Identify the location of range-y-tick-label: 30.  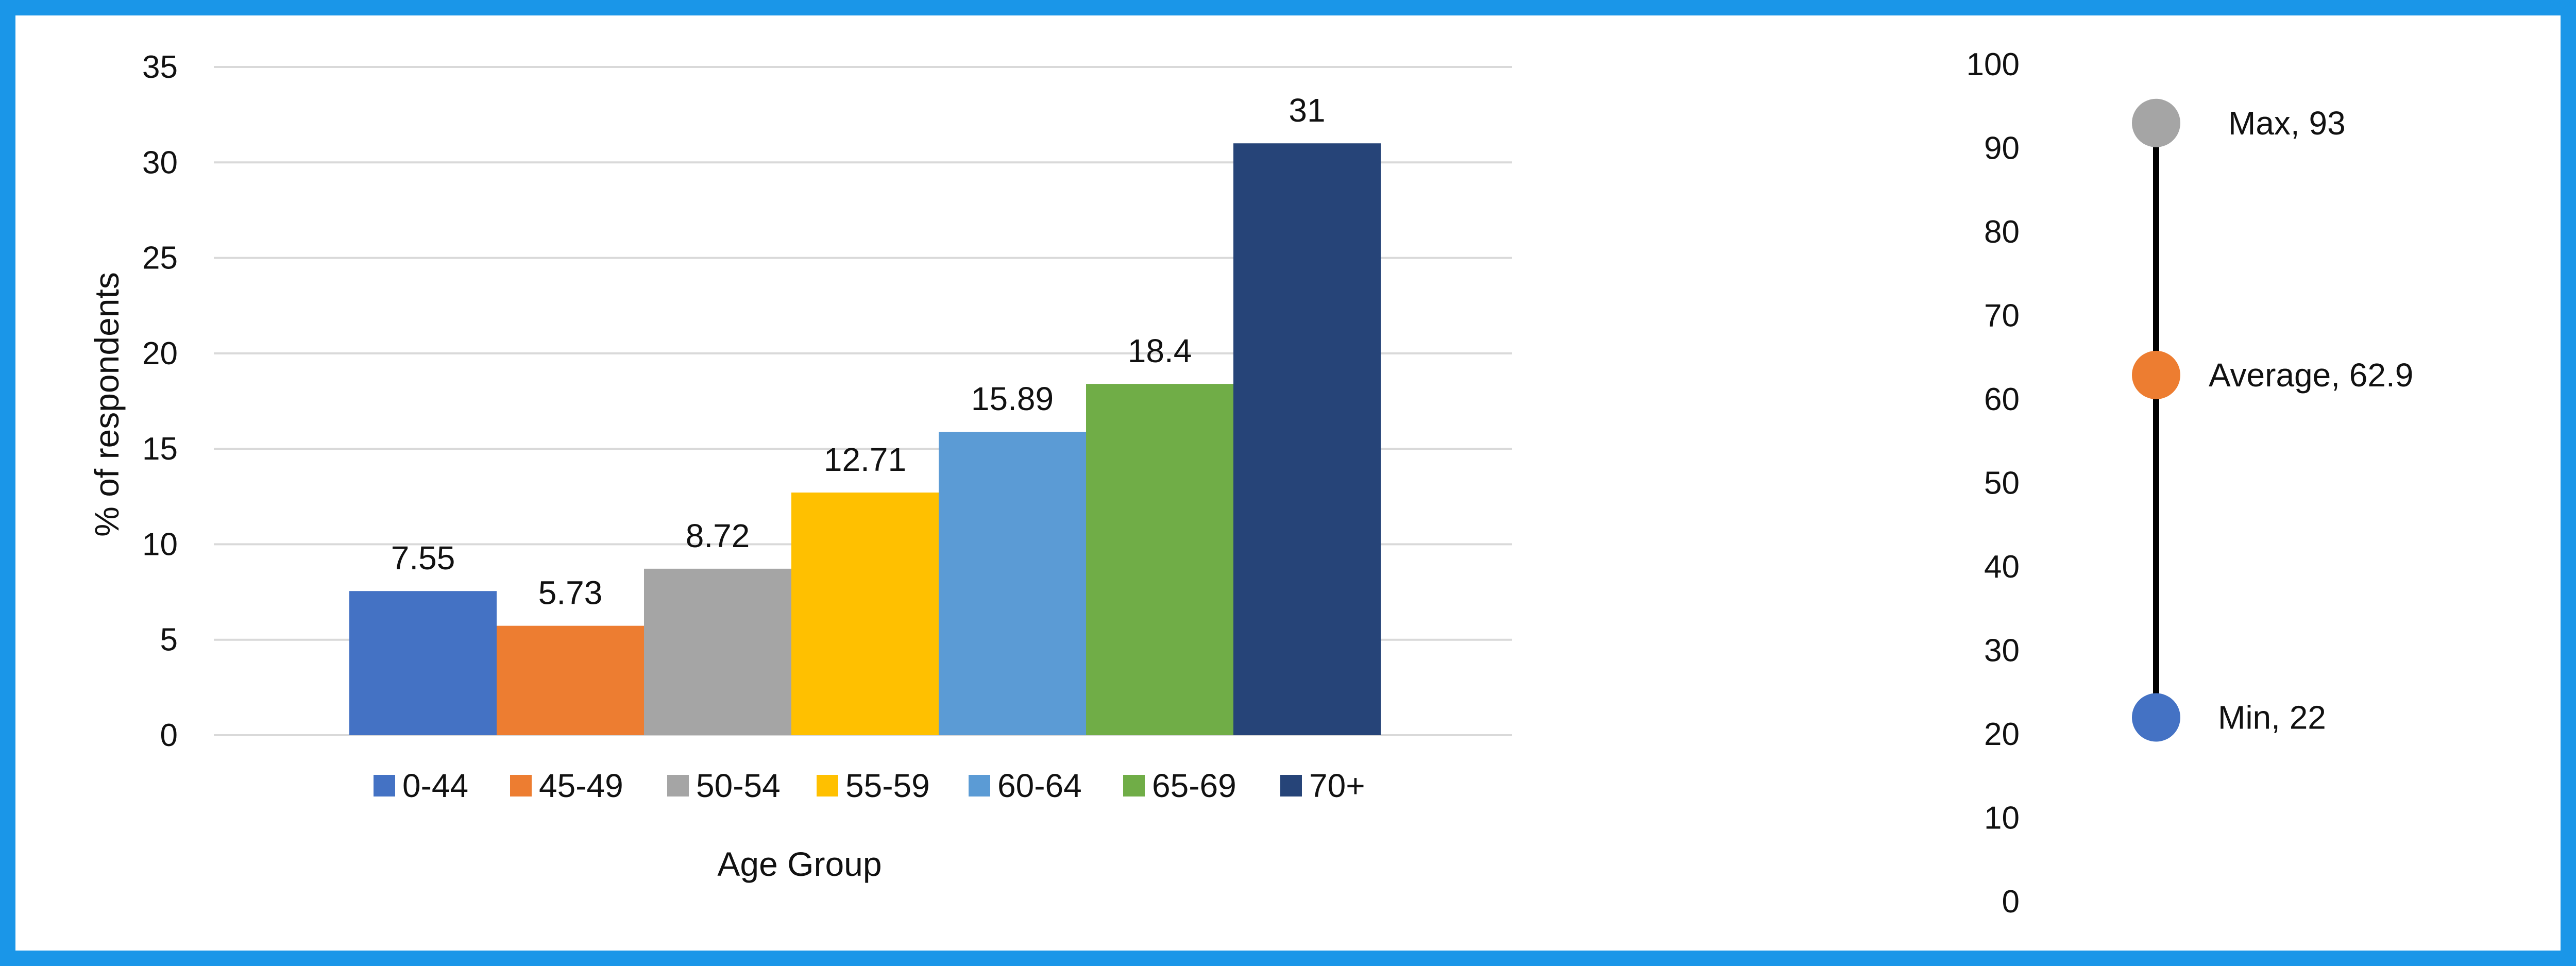
(2002, 651).